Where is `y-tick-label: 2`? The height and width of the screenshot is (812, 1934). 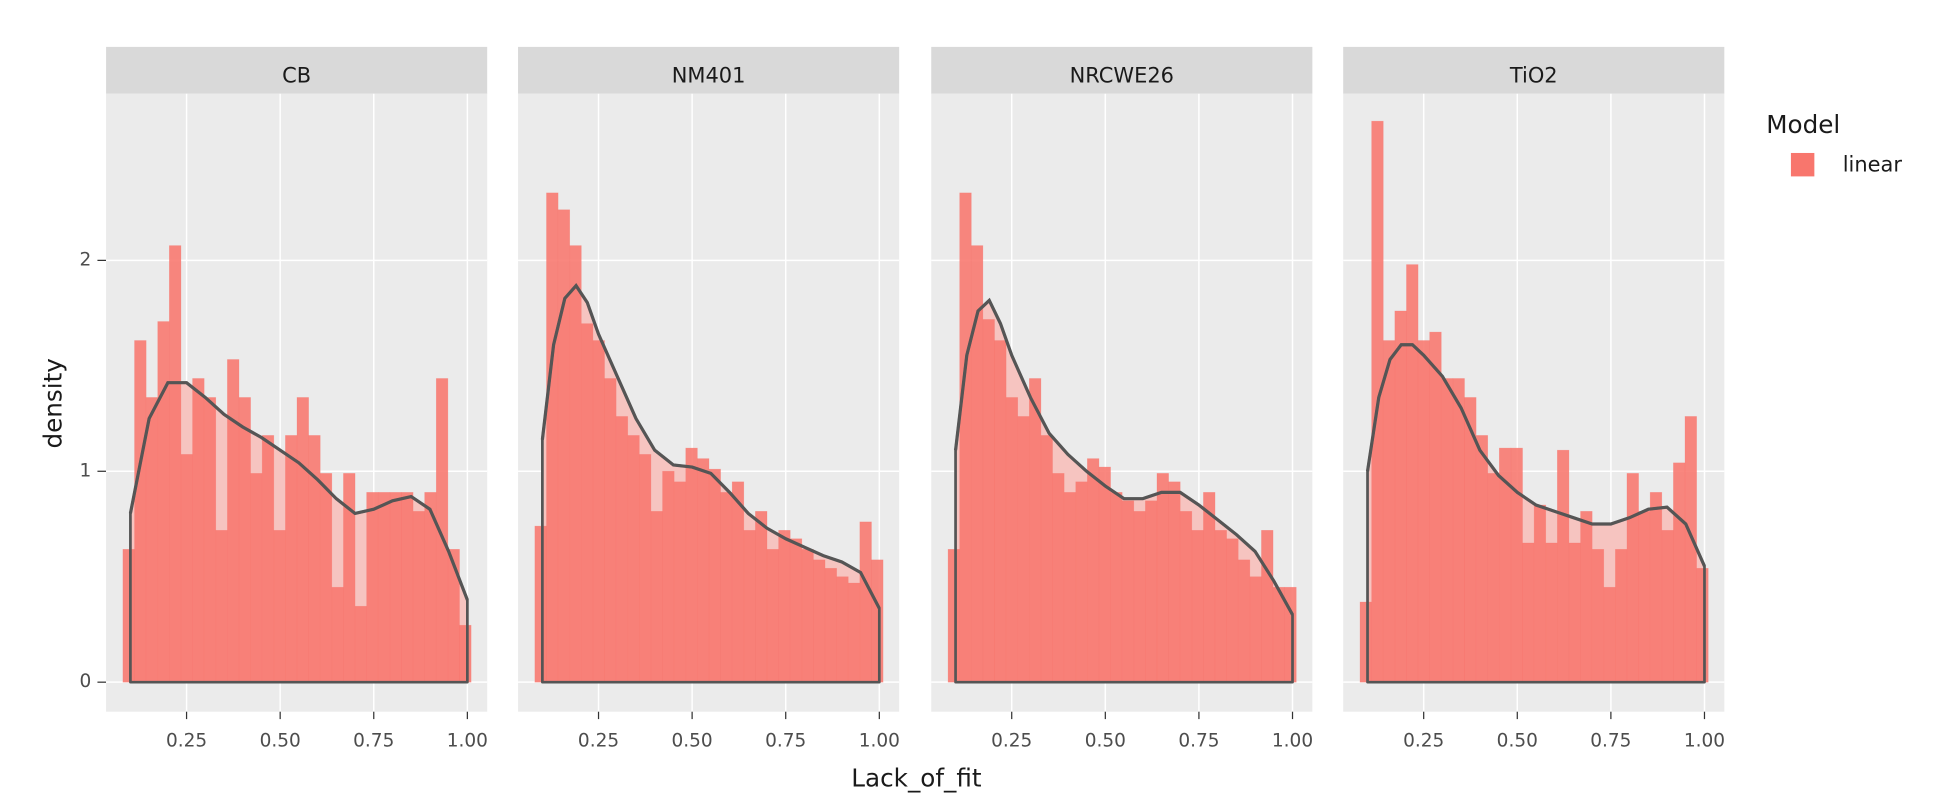
y-tick-label: 2 is located at coordinates (85, 259).